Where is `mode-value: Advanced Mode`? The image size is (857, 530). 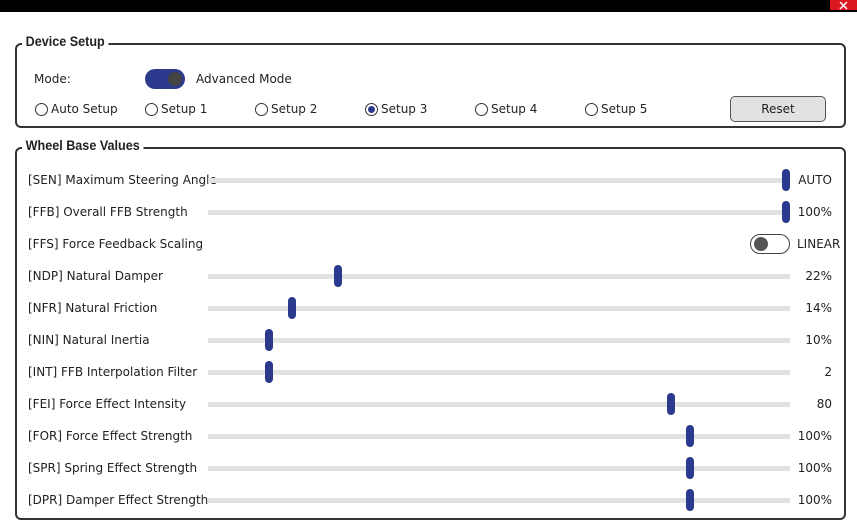 mode-value: Advanced Mode is located at coordinates (244, 79).